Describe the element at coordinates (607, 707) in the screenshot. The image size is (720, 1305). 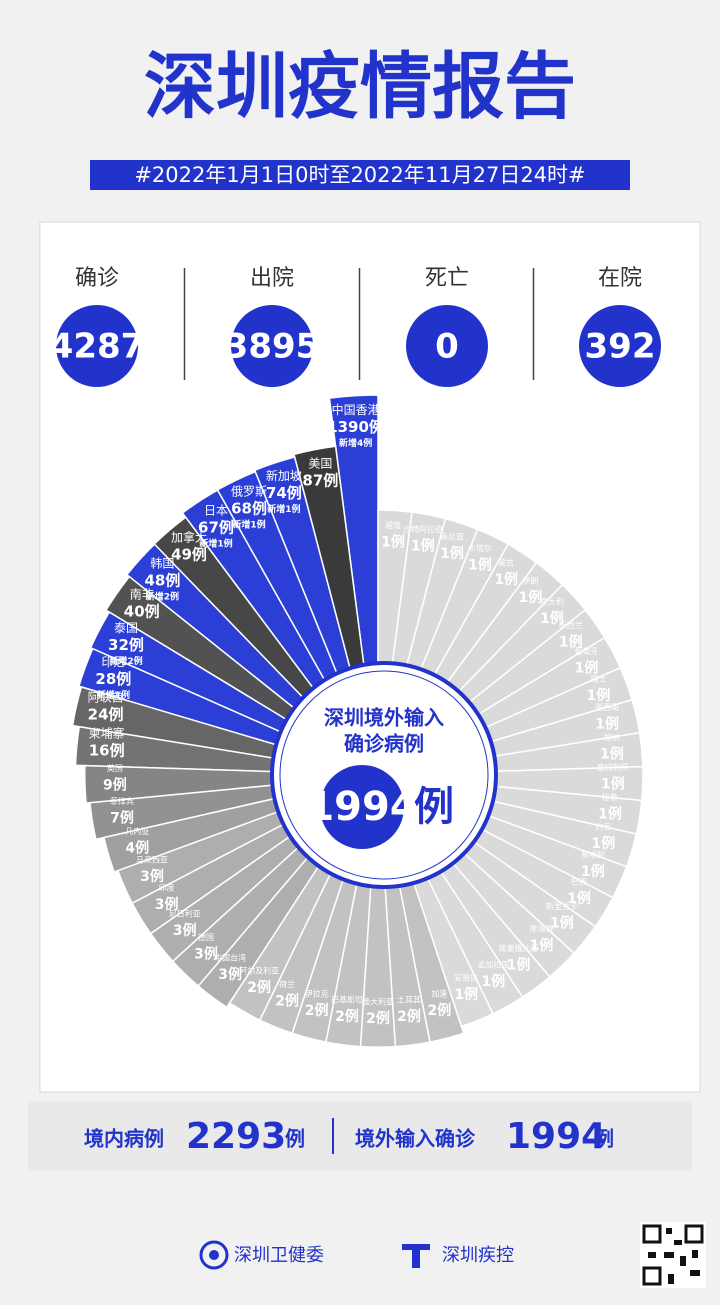
I see `bar-category: 墨西哥` at that location.